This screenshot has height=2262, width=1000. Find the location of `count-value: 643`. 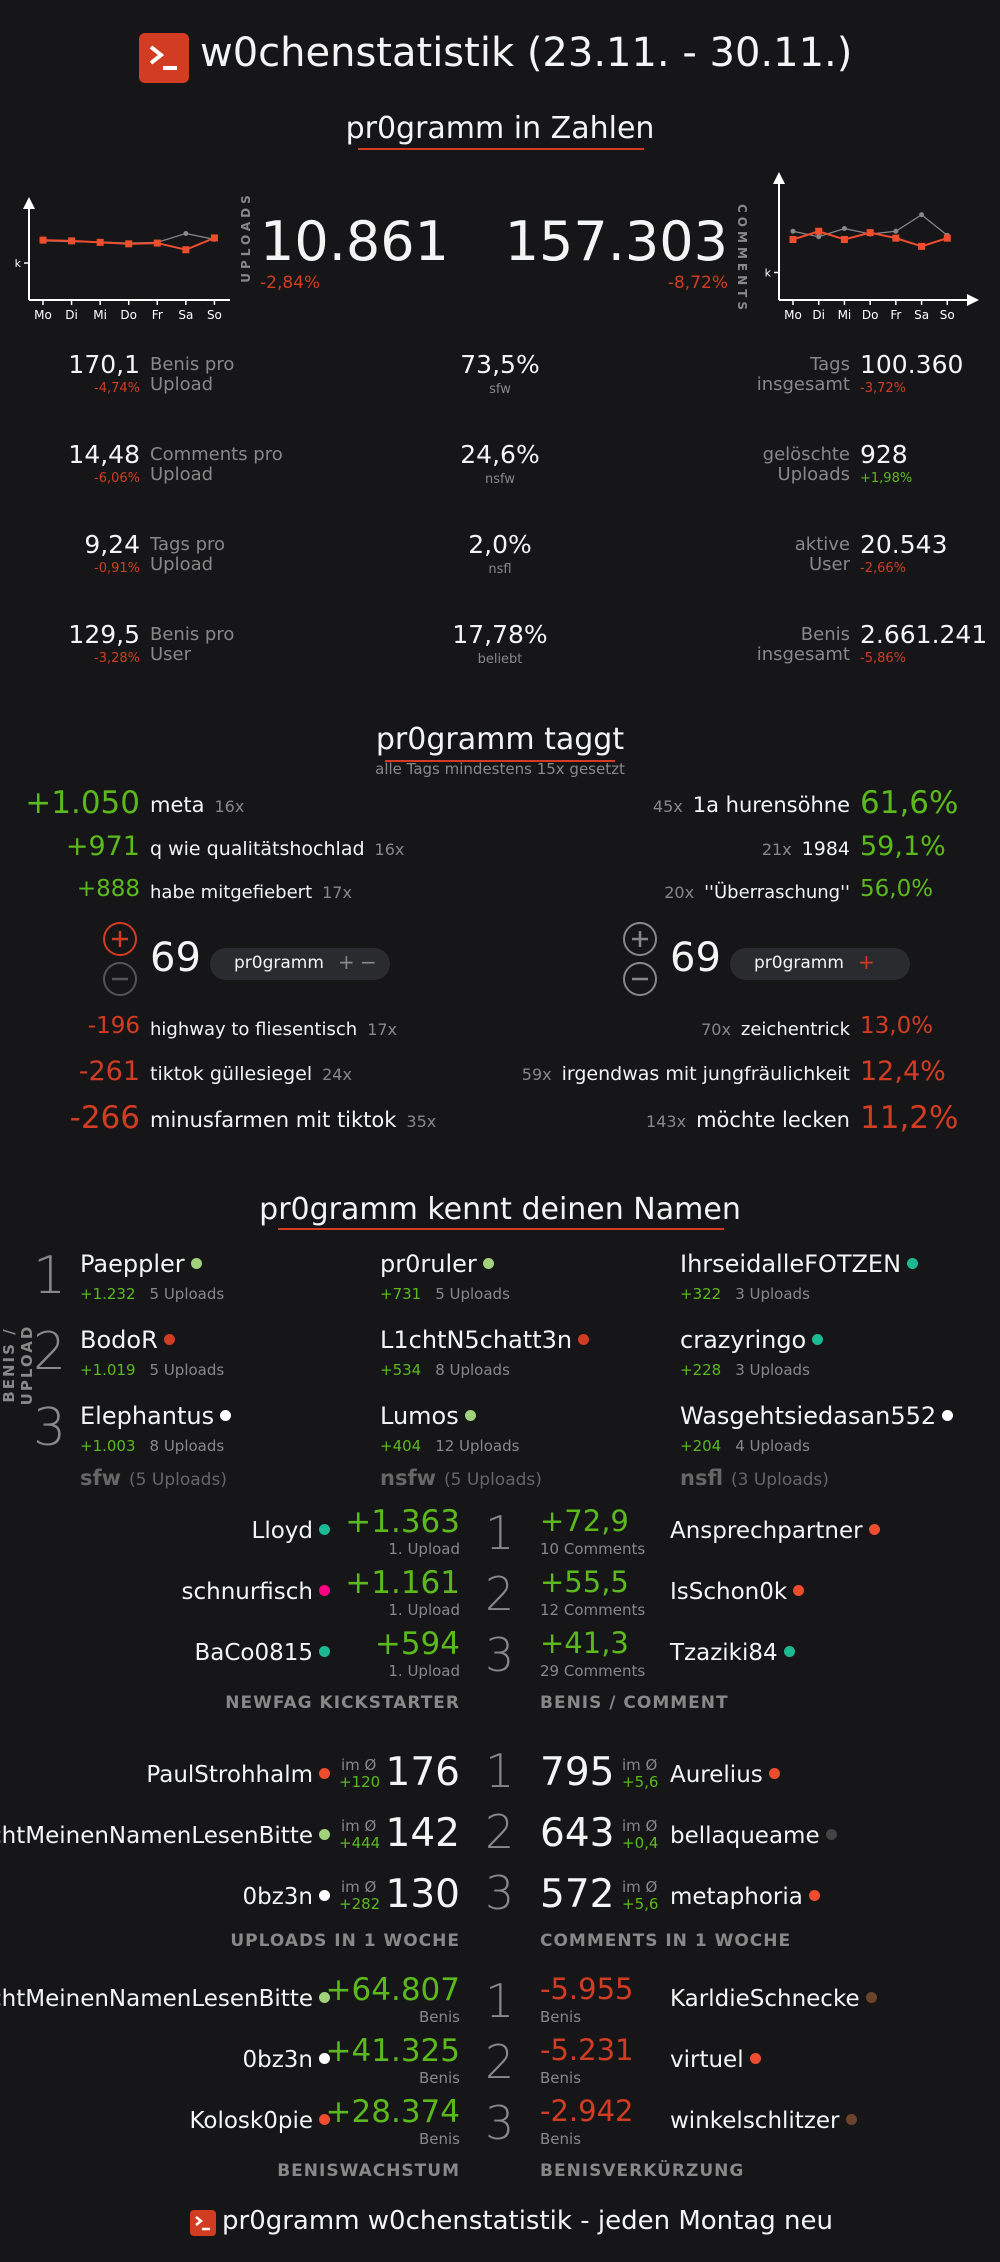

count-value: 643 is located at coordinates (577, 1833).